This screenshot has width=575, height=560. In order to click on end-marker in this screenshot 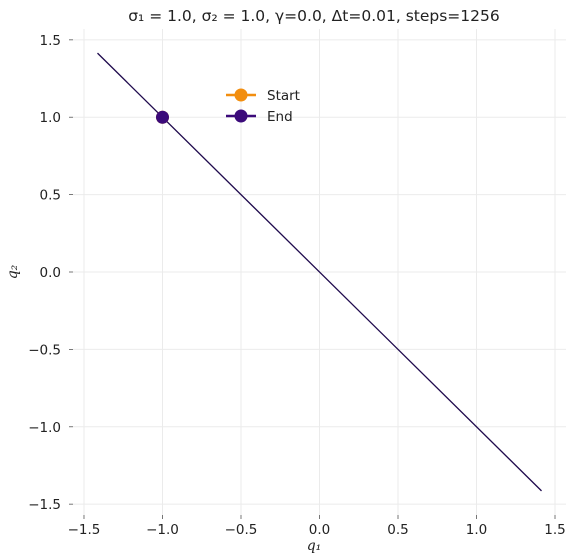, I will do `click(162, 117)`.